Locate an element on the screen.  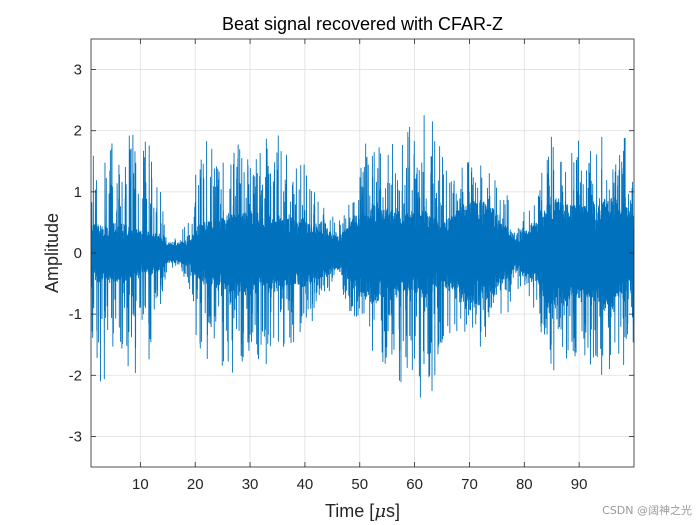
x-tick-label: 50 is located at coordinates (359, 484).